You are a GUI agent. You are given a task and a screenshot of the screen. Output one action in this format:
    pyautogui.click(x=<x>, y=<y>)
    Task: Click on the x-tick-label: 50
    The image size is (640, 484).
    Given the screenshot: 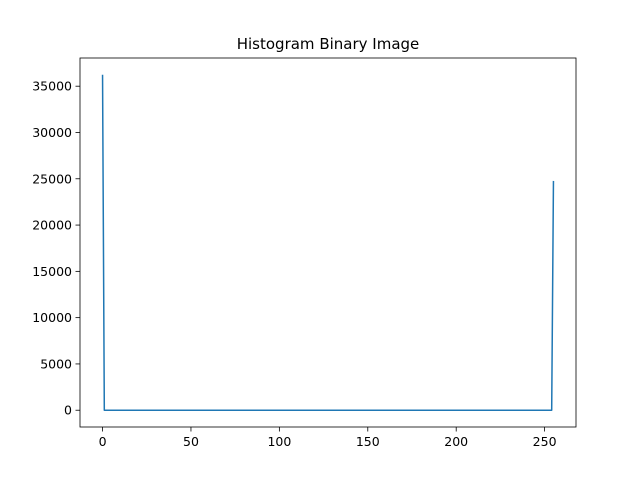 What is the action you would take?
    pyautogui.click(x=191, y=441)
    